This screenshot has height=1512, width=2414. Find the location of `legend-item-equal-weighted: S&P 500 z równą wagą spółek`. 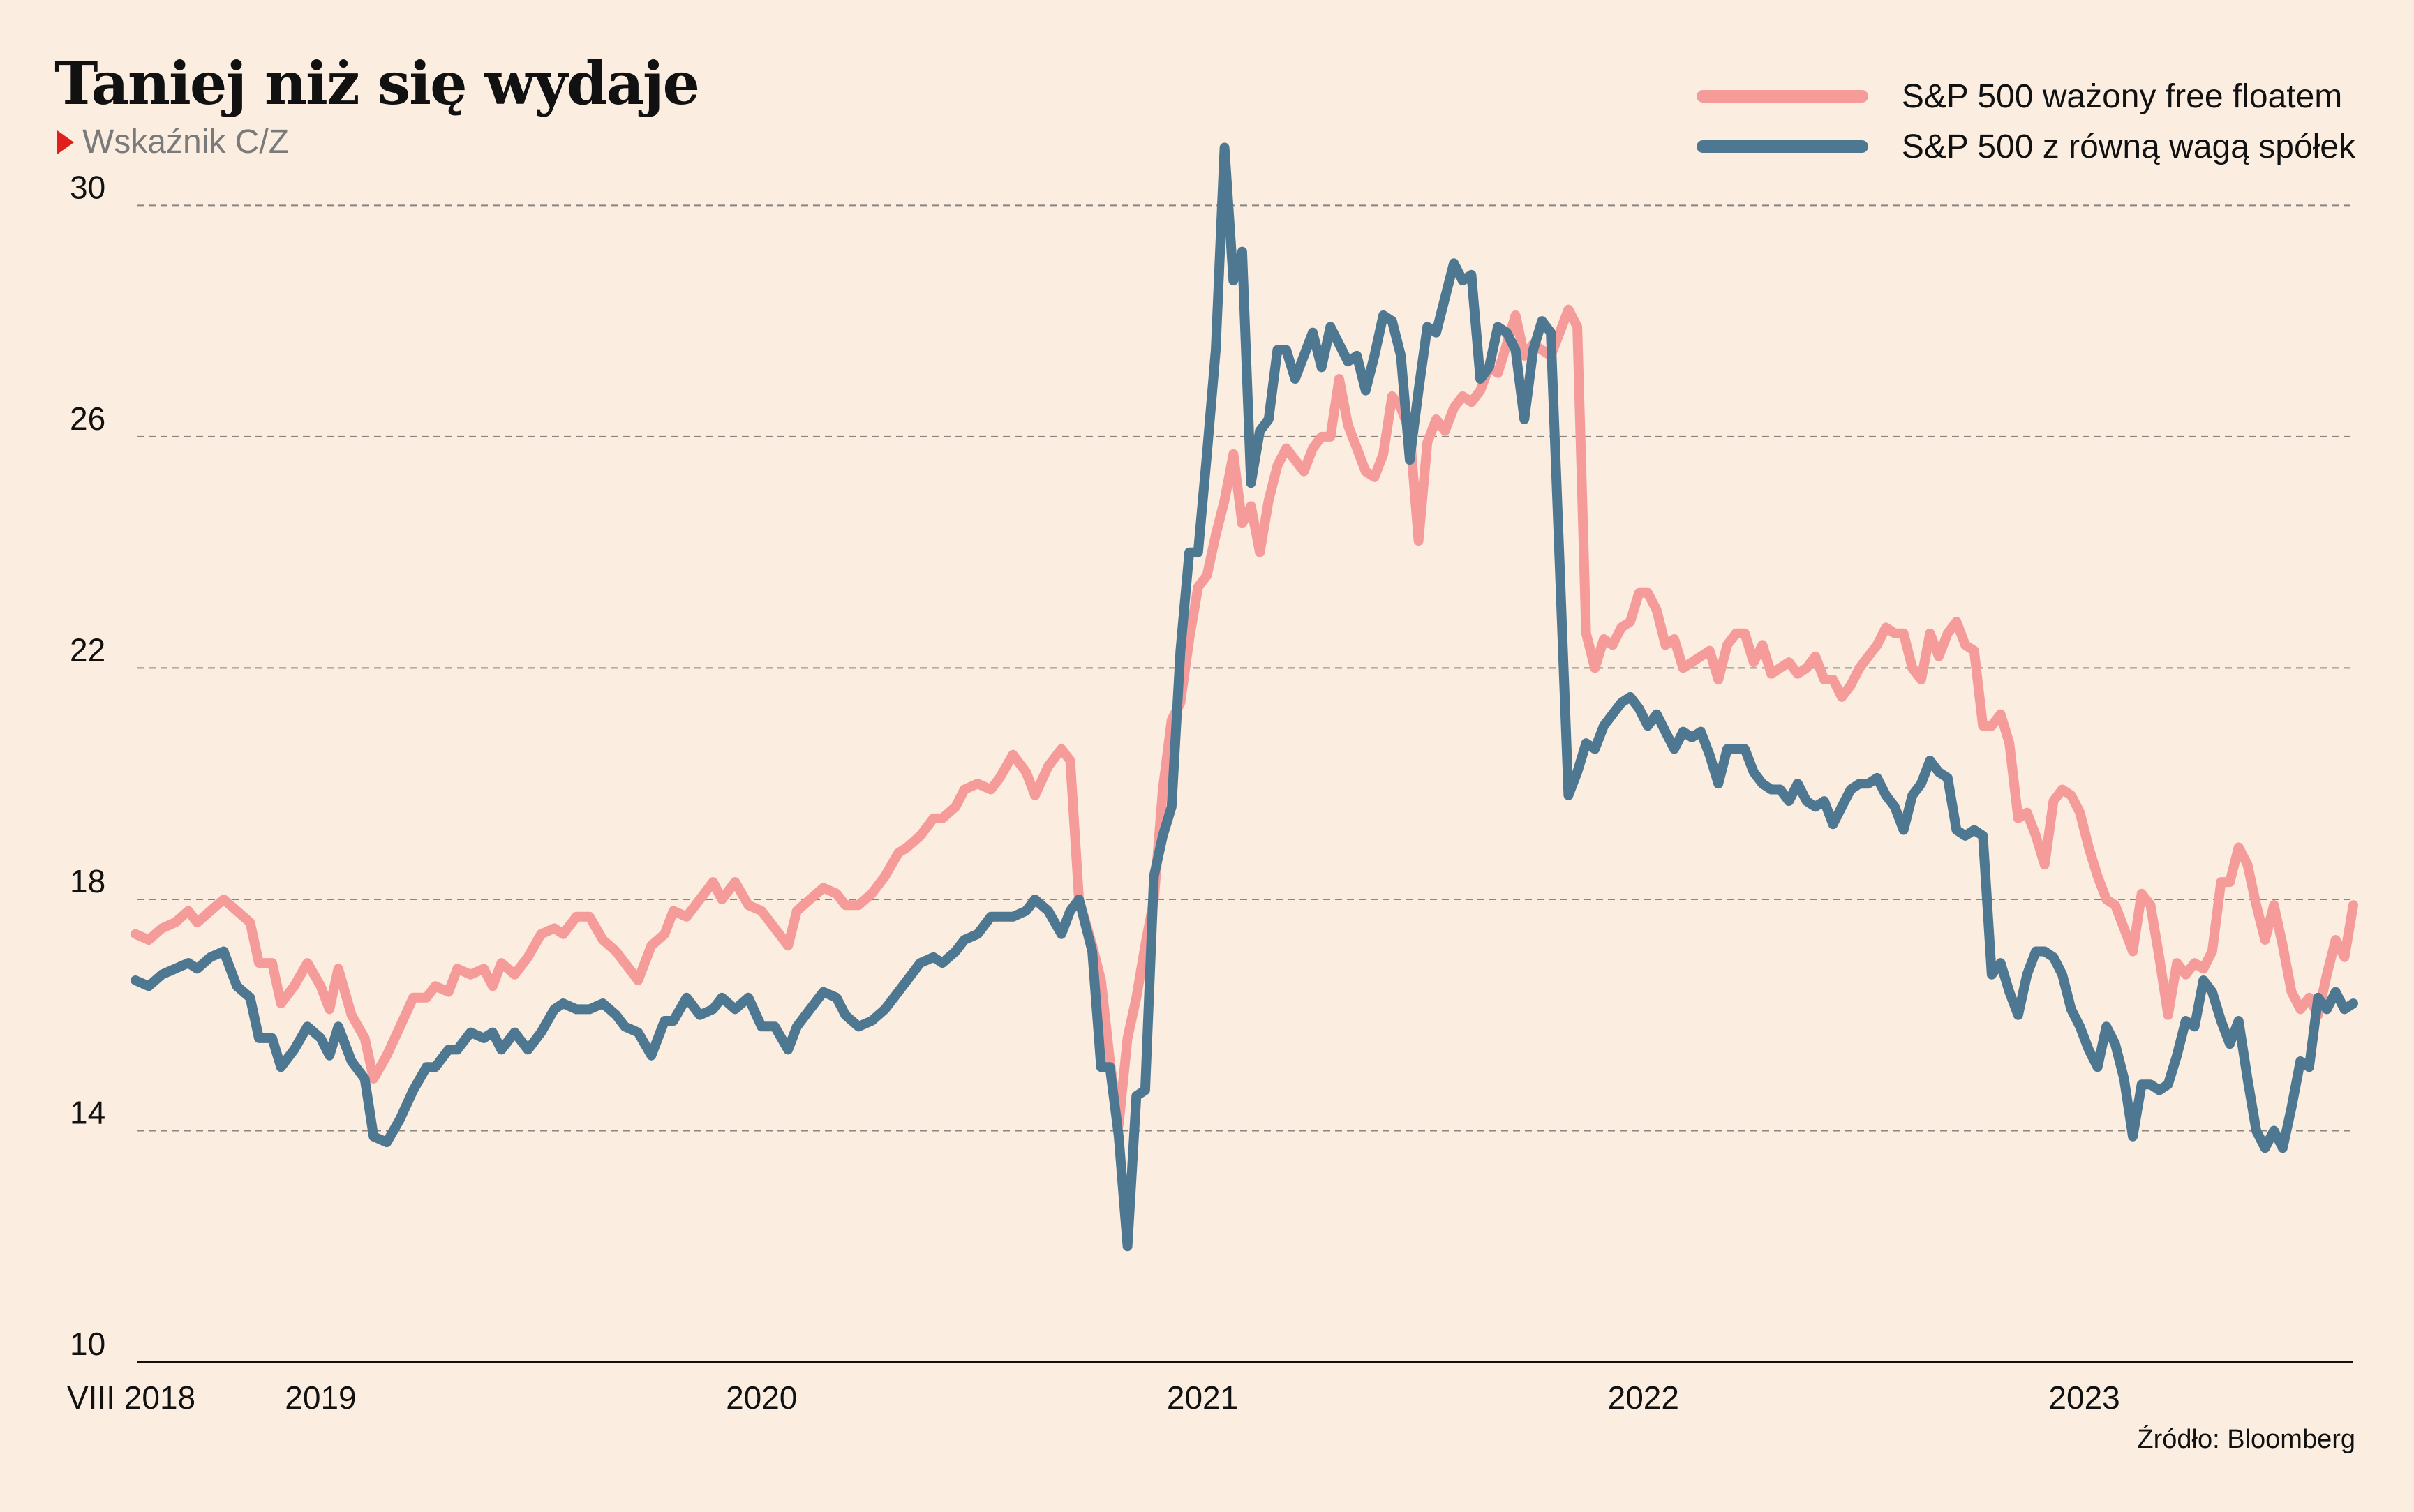

legend-item-equal-weighted: S&P 500 z równą wagą spółek is located at coordinates (2026, 146).